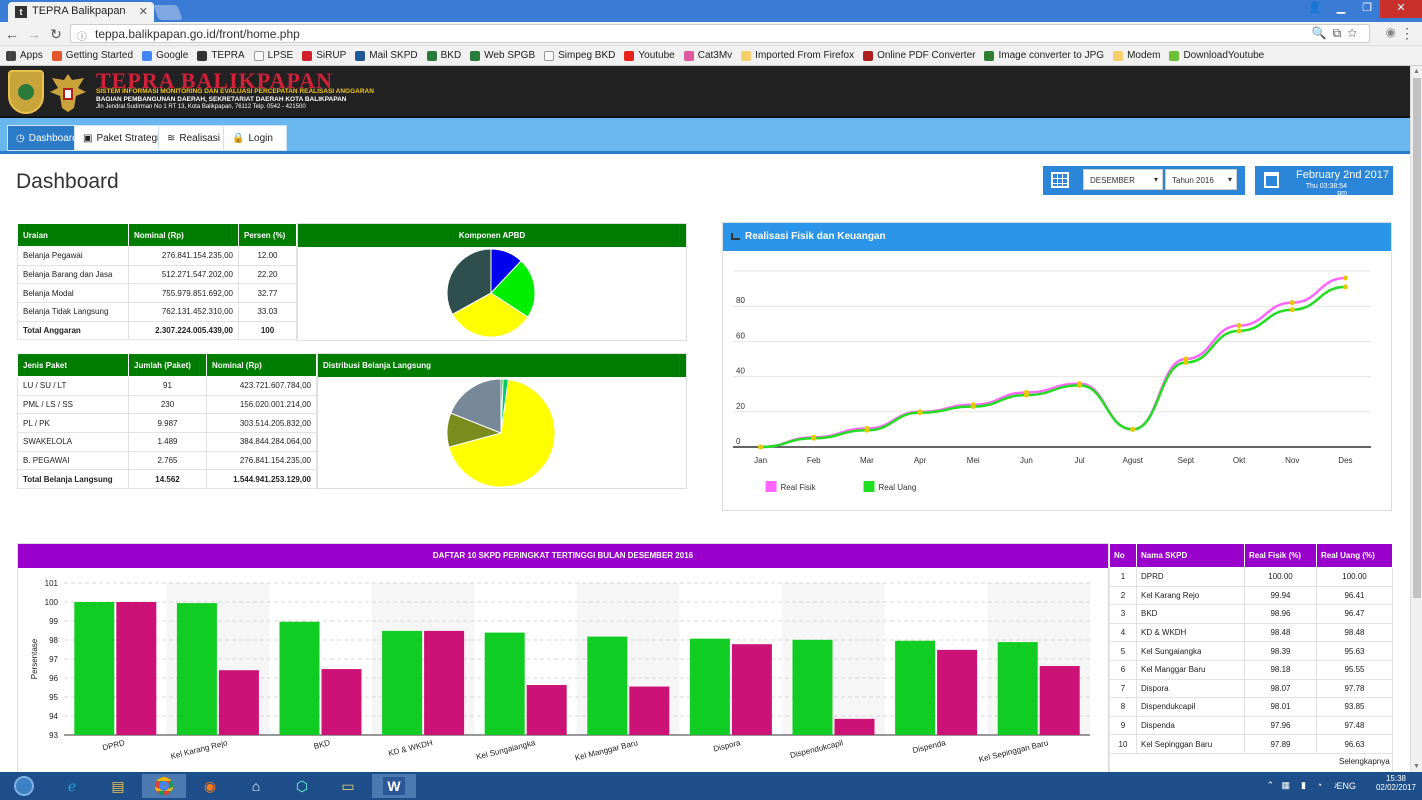  What do you see at coordinates (1340, 33) in the screenshot?
I see `translate-icon: ⧉` at bounding box center [1340, 33].